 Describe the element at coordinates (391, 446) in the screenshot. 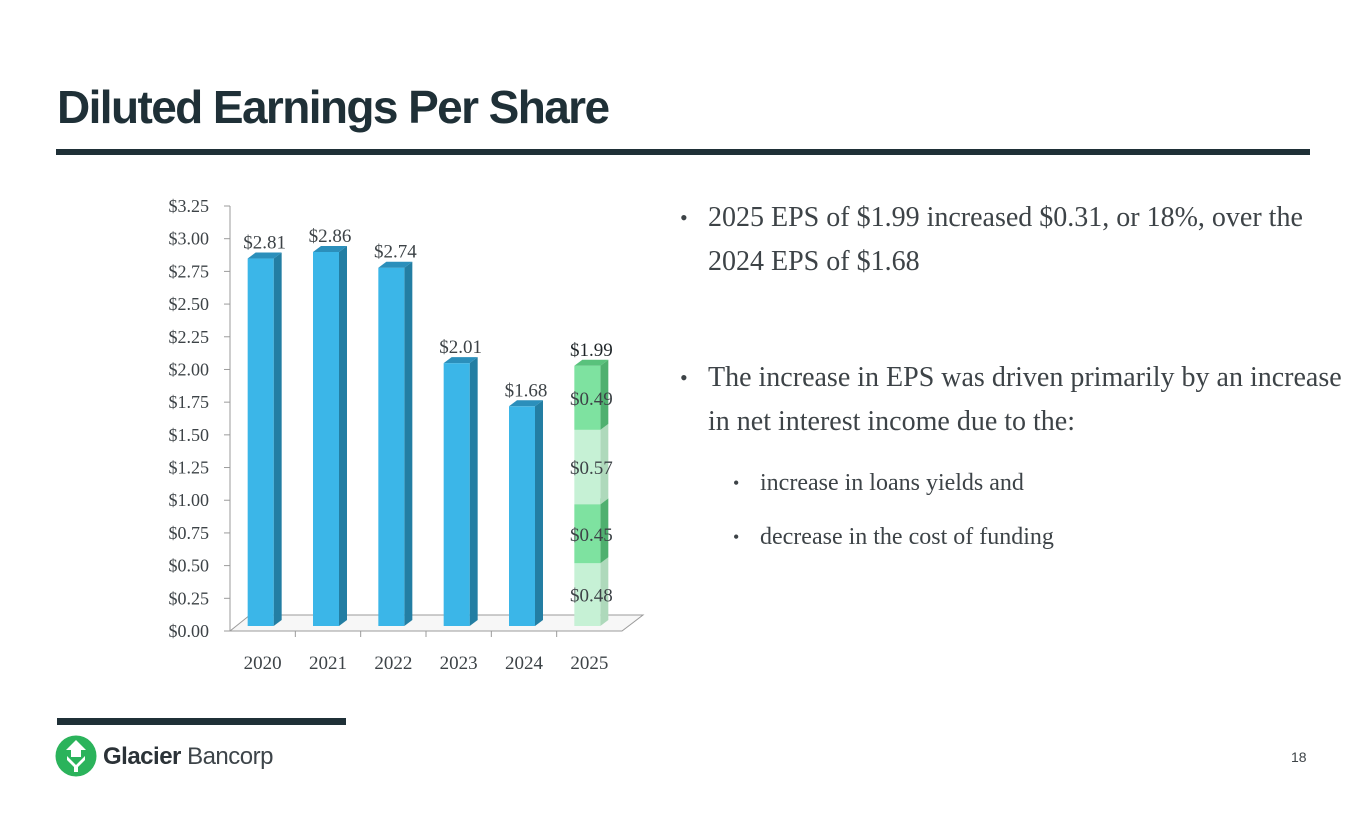

I see `bar-2022` at that location.